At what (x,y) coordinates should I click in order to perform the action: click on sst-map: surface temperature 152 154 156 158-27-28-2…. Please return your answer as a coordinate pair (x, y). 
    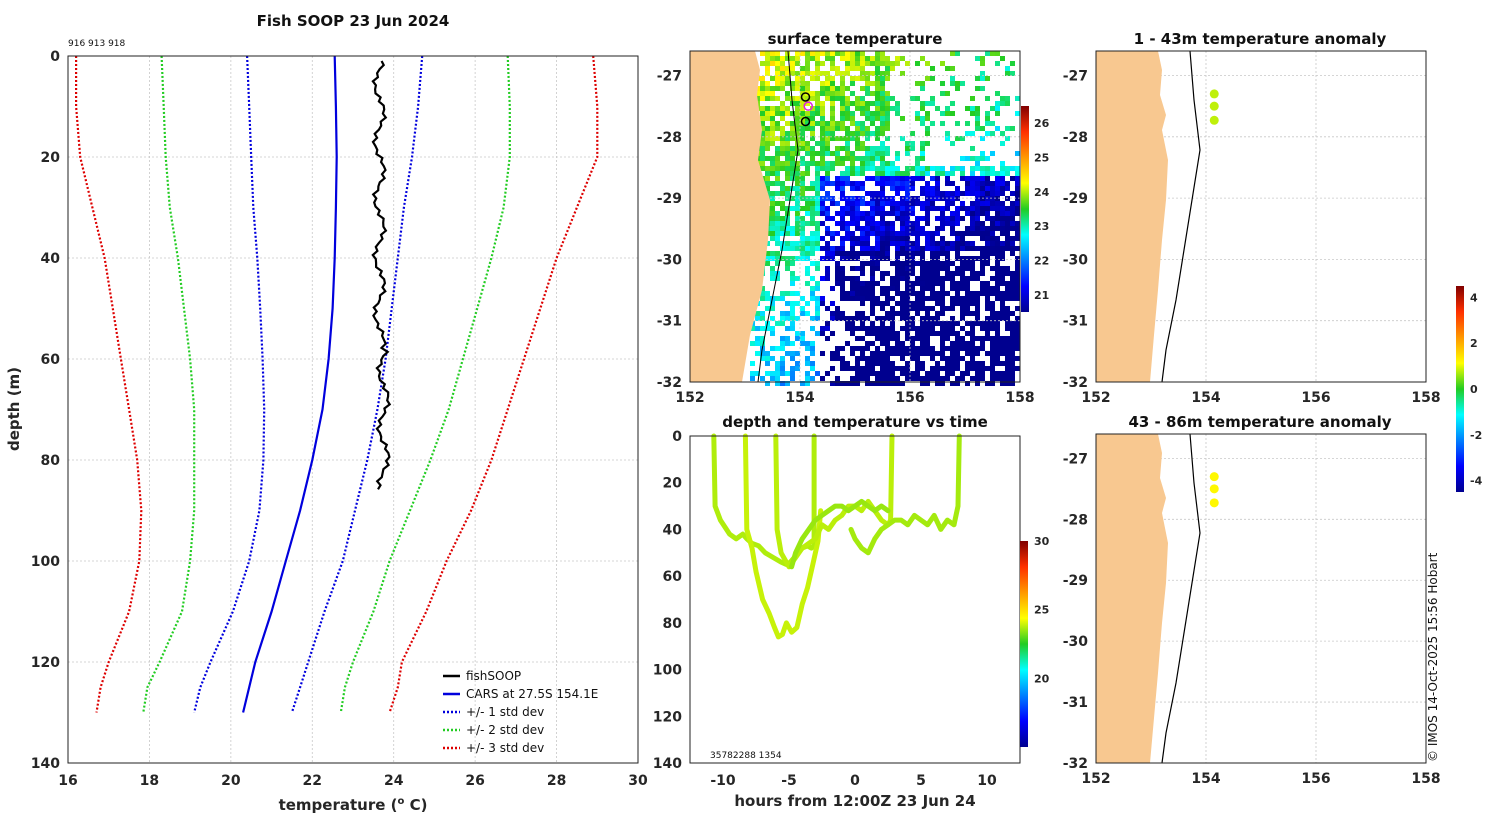
    Looking at the image, I should click on (853, 218).